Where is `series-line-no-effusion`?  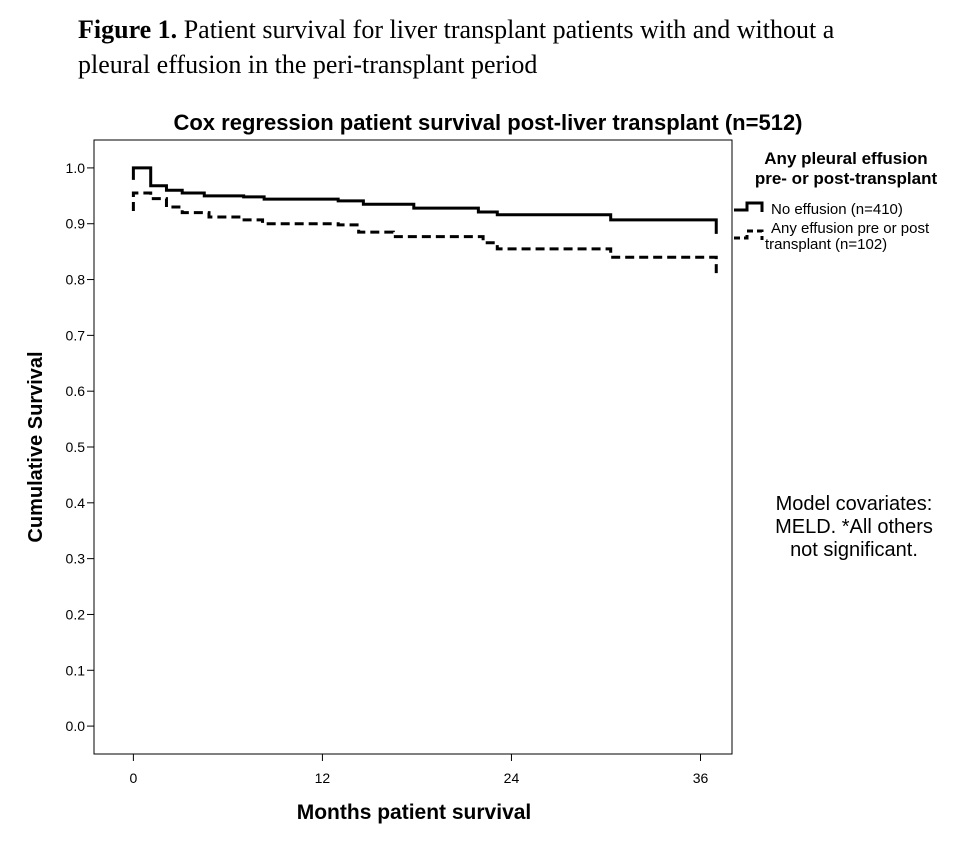
series-line-no-effusion is located at coordinates (424, 200).